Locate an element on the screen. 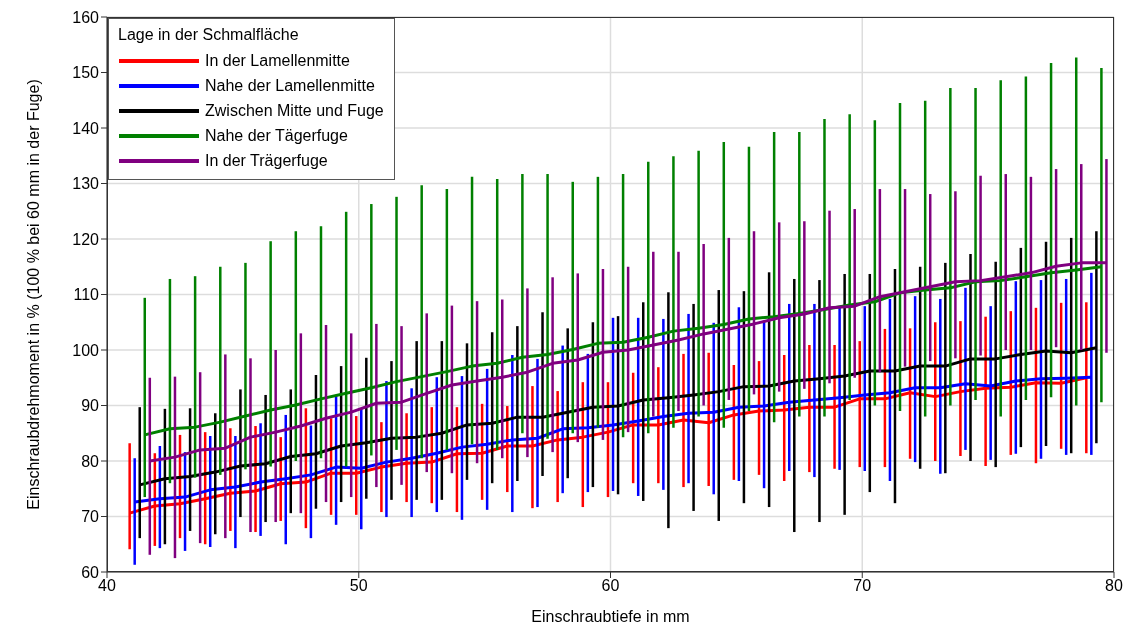  y-tick-label: 140 is located at coordinates (86, 128).